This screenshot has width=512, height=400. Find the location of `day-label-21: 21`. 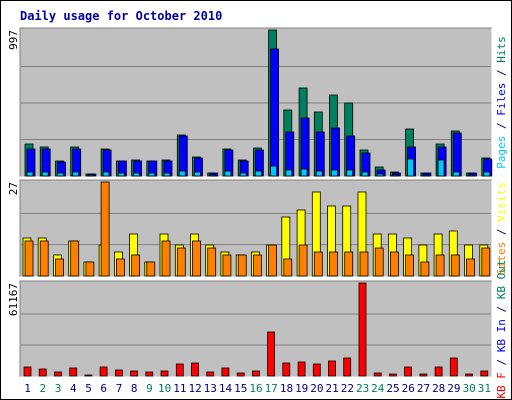

day-label-21: 21 is located at coordinates (331, 388).